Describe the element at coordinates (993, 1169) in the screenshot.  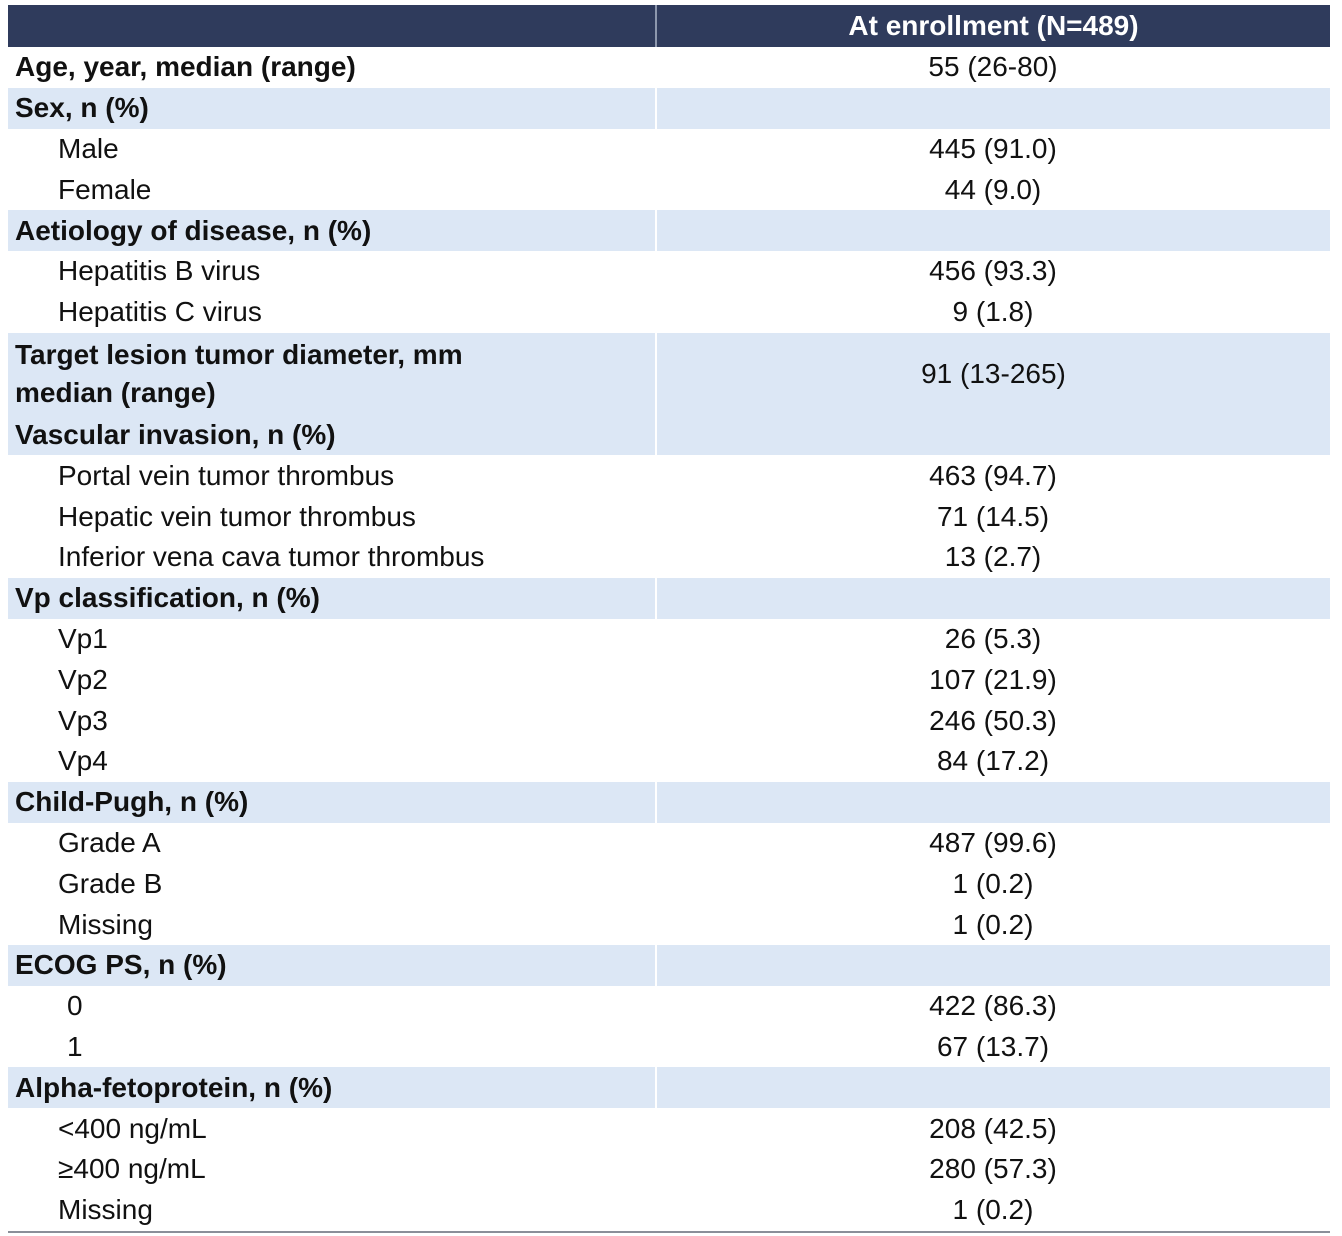
I see `row-value: 280 (57.3)` at that location.